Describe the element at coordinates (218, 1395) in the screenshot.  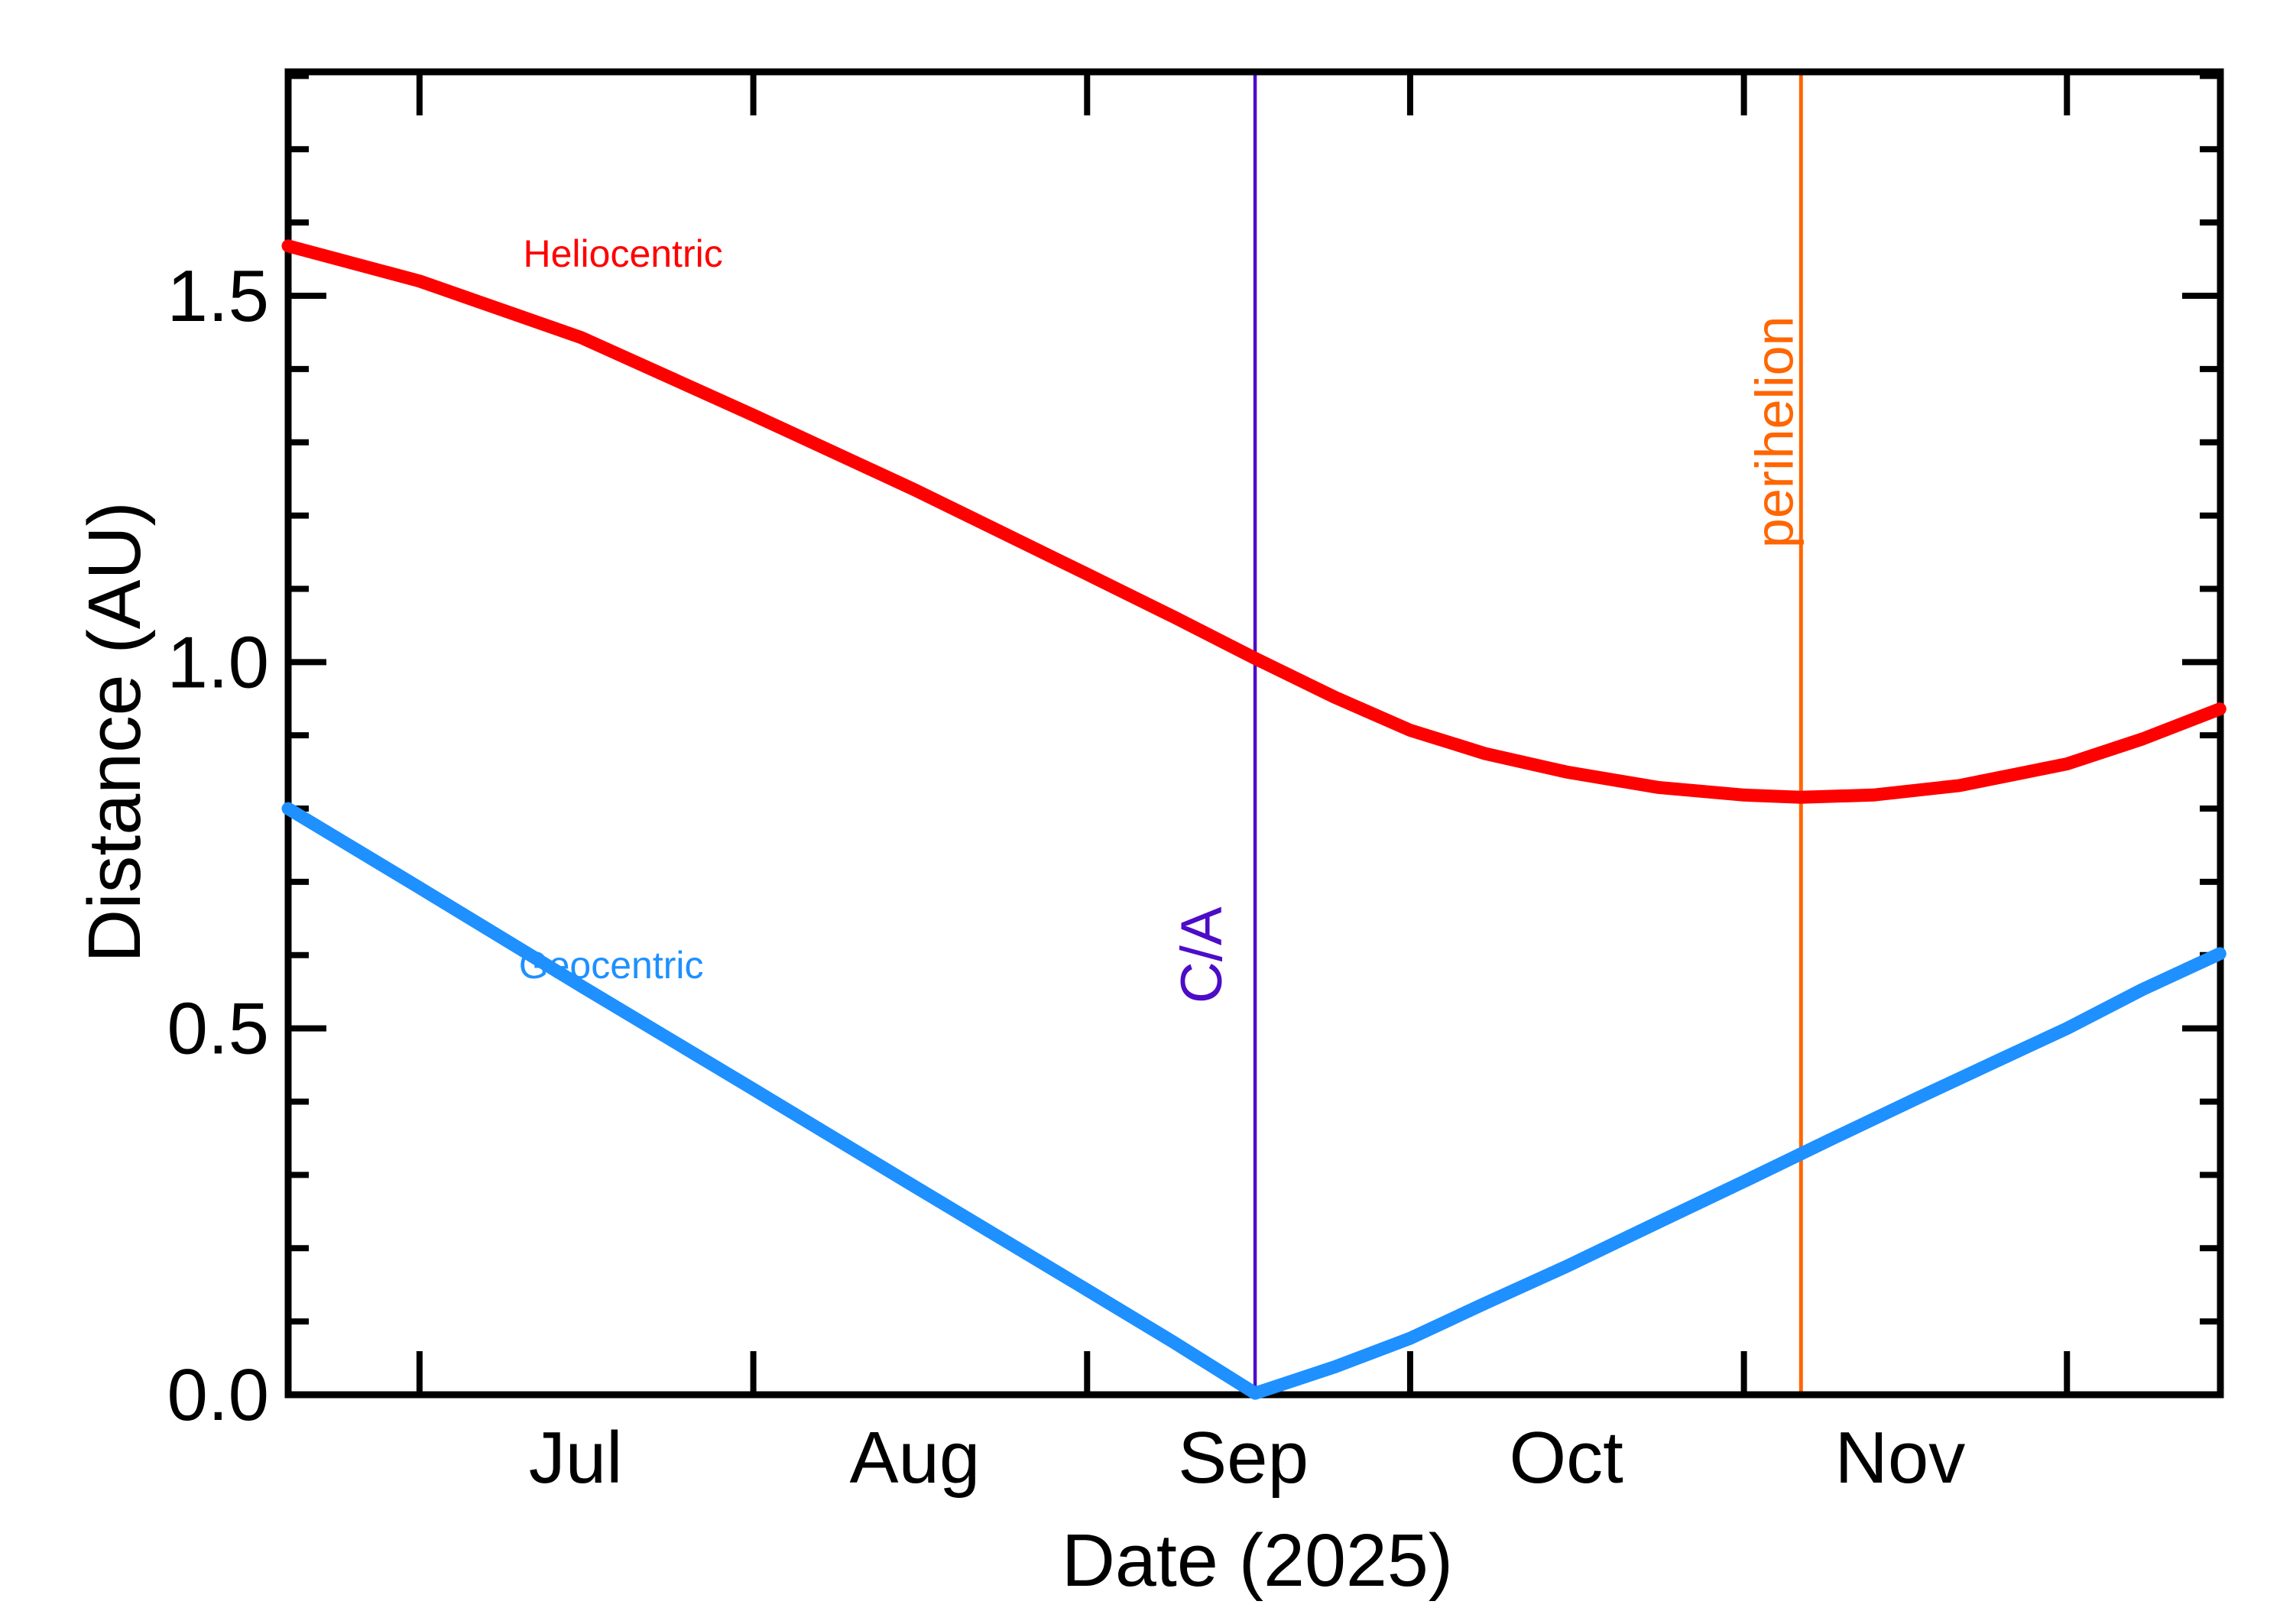
I see `y-tick-label-0.0: 0.0` at that location.